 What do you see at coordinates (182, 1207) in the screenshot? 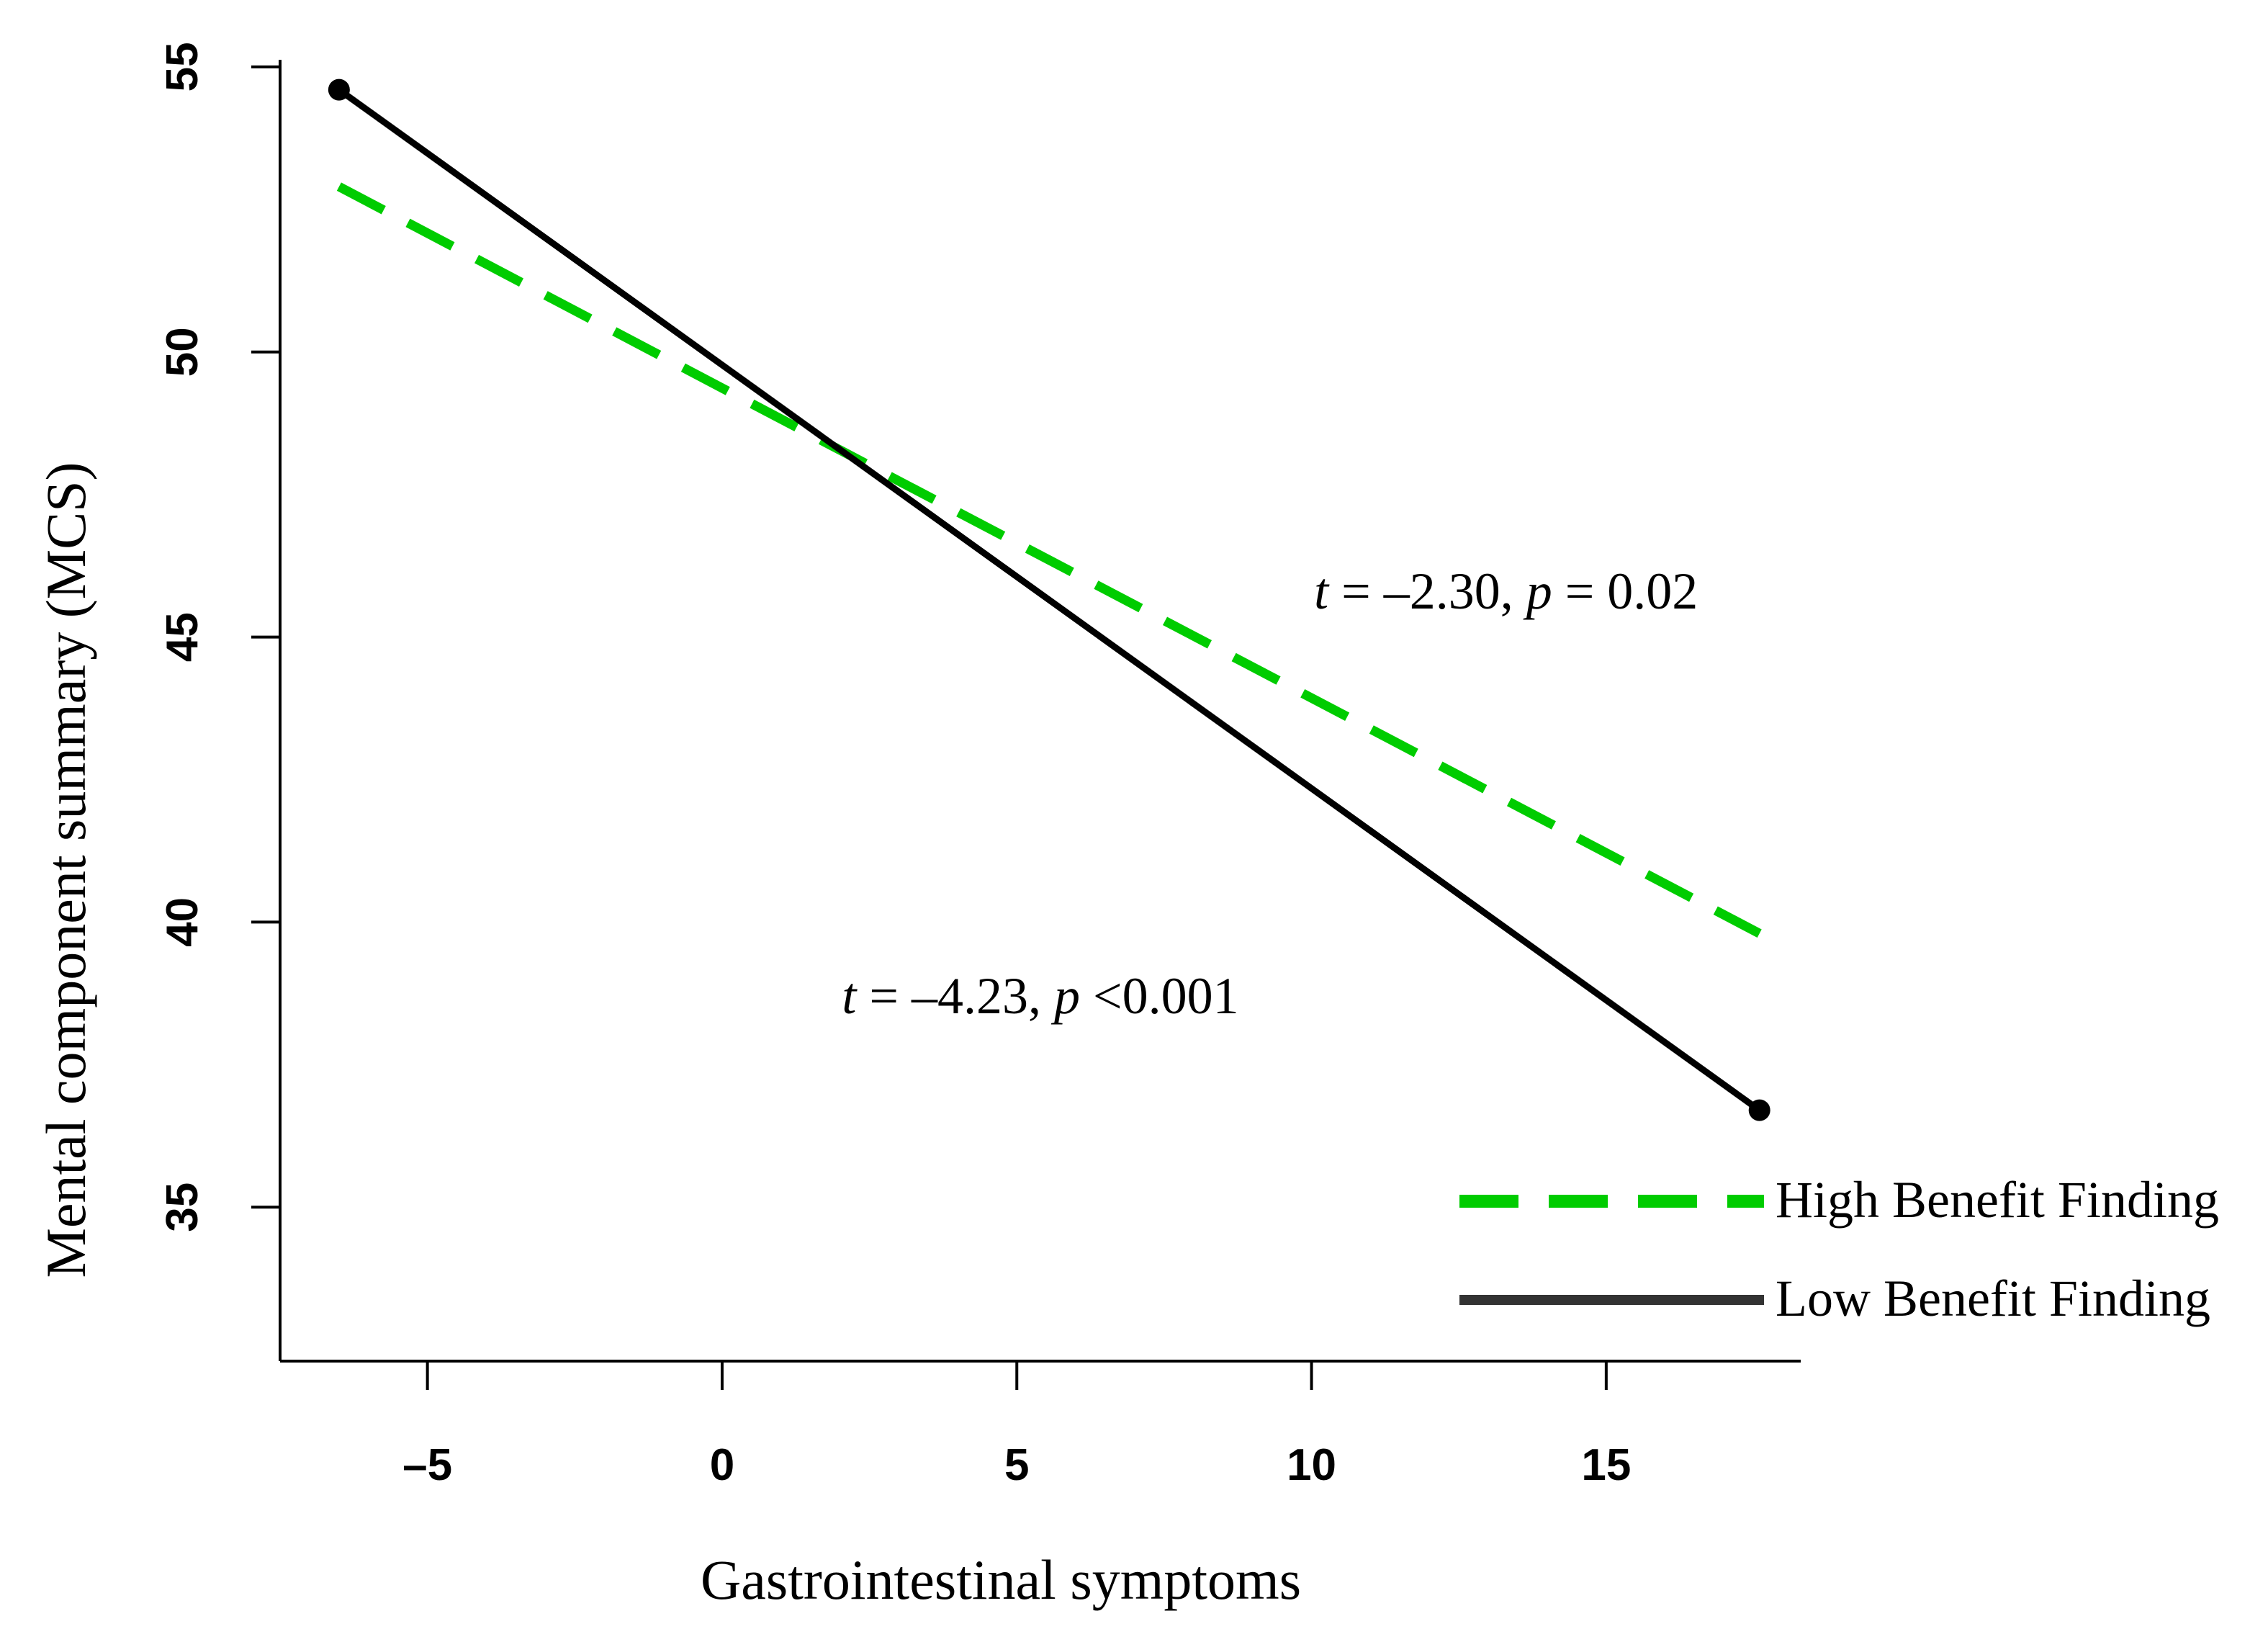
I see `y-tick-label: 35` at bounding box center [182, 1207].